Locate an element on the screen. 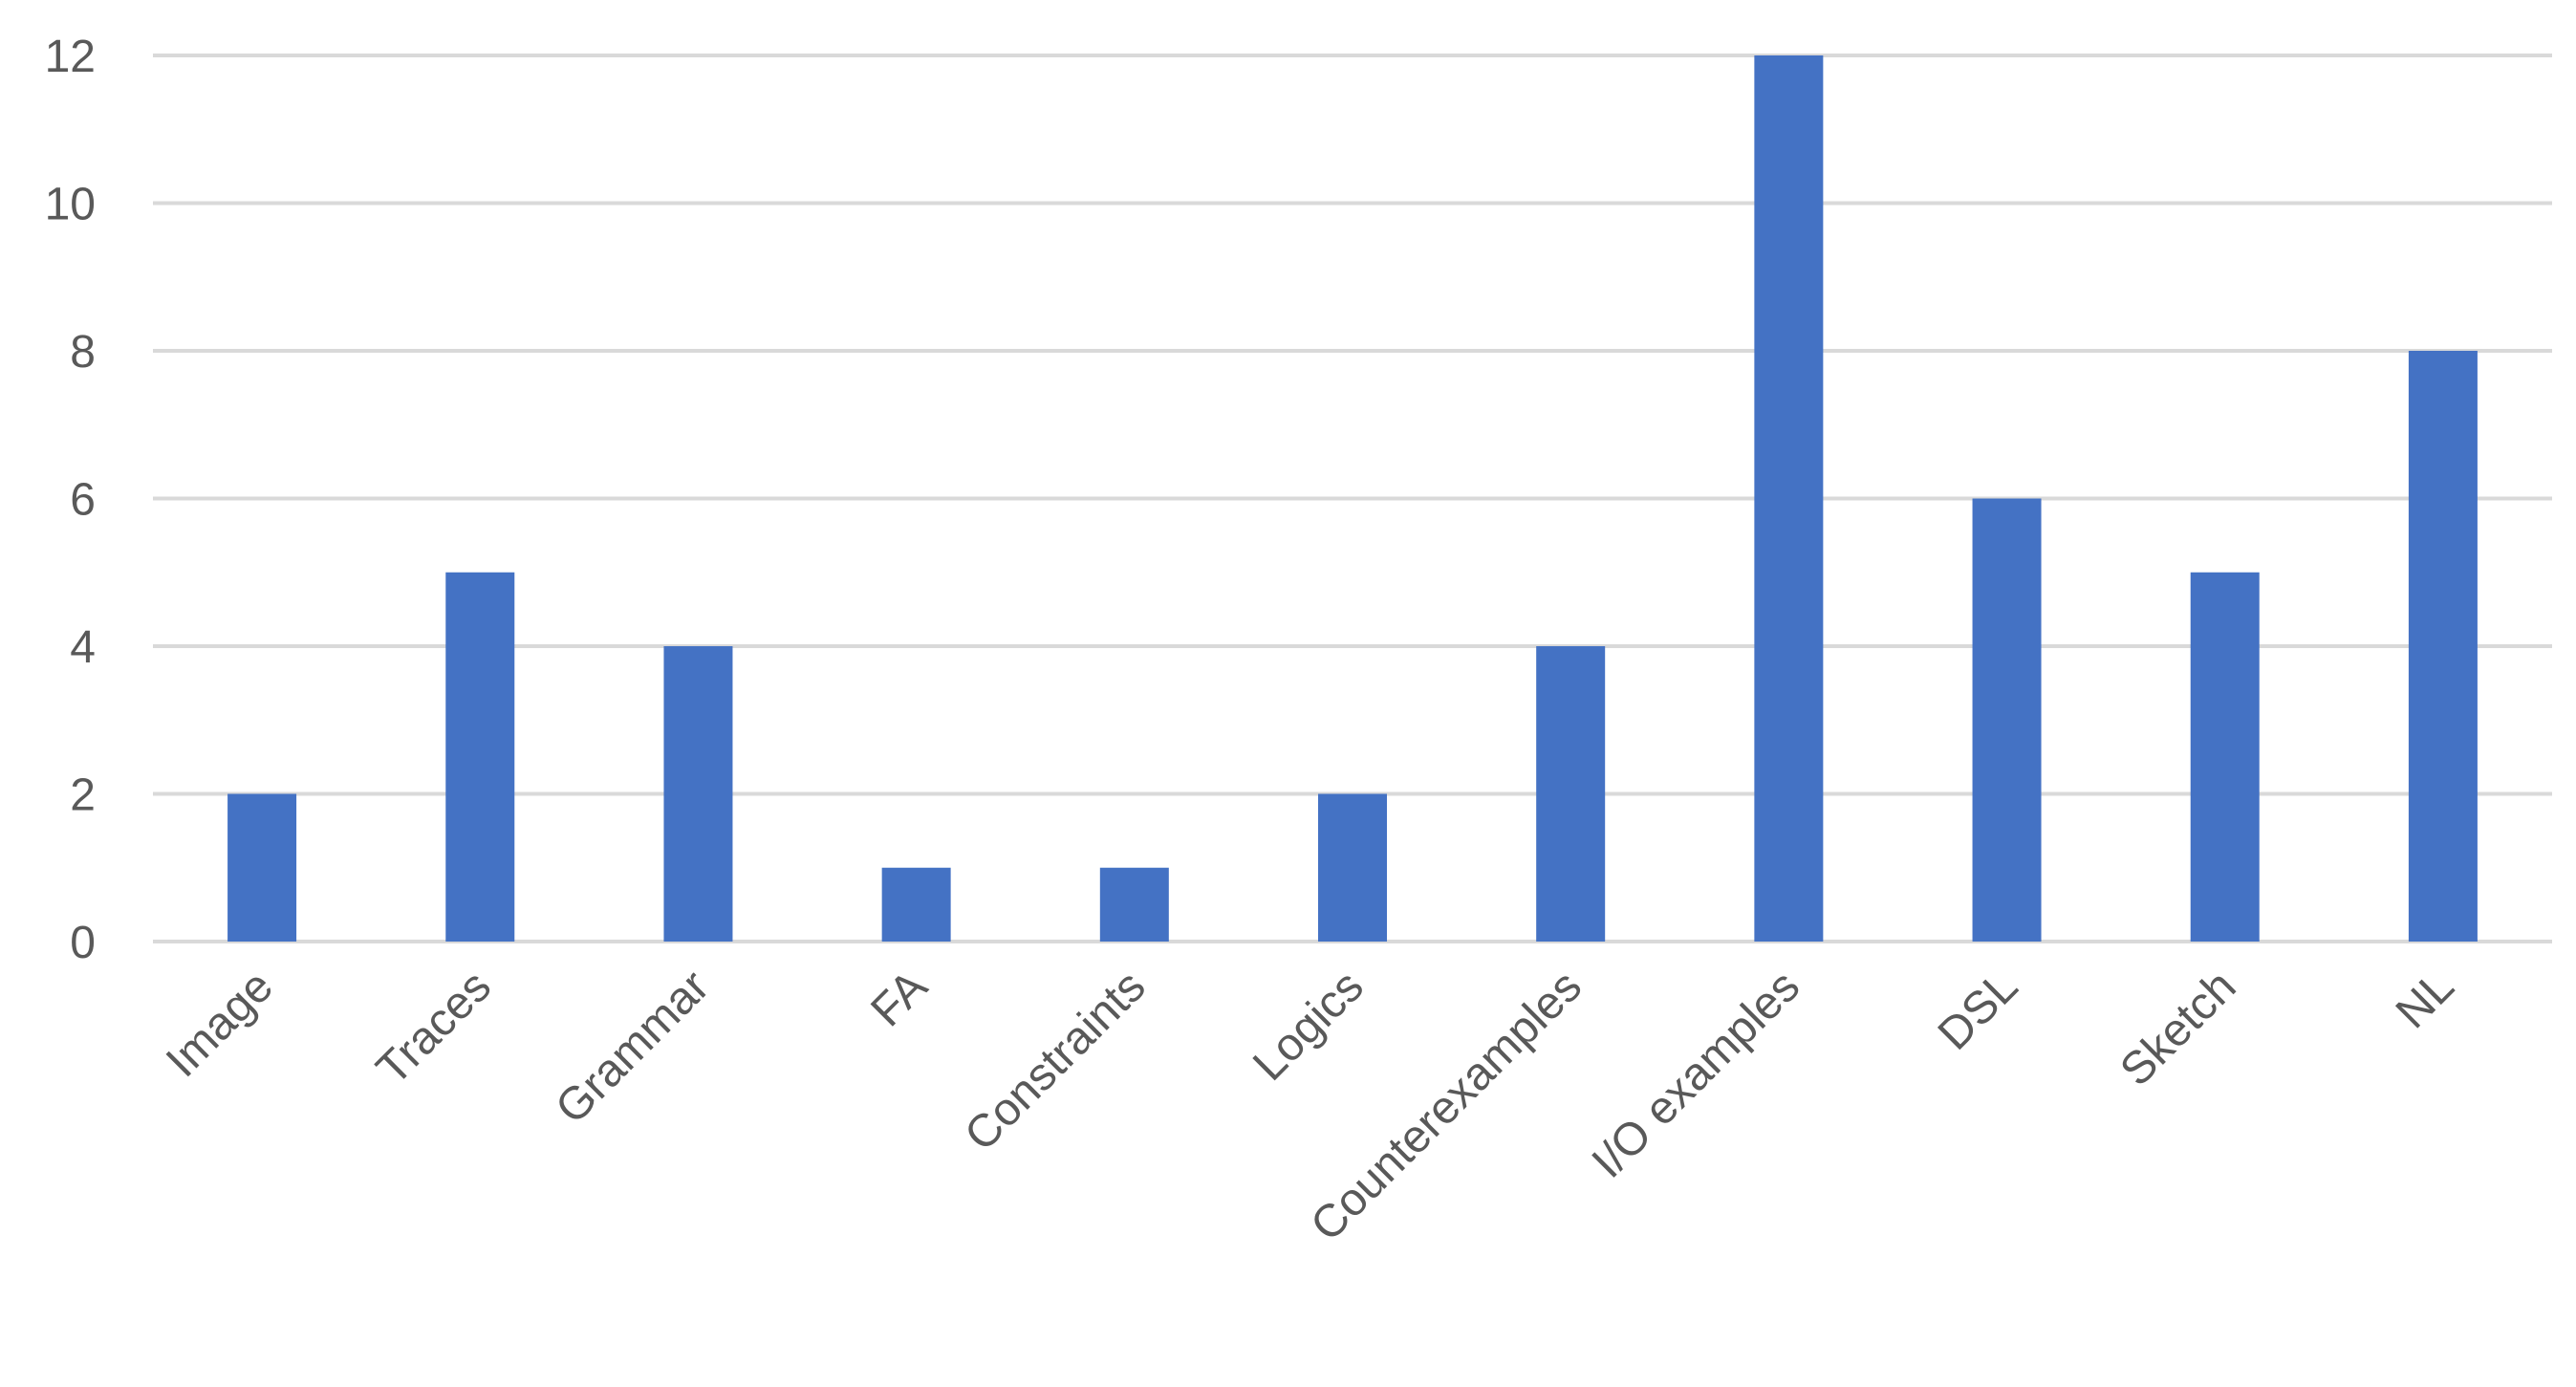  x-tick-label: NL is located at coordinates (2425, 1000).